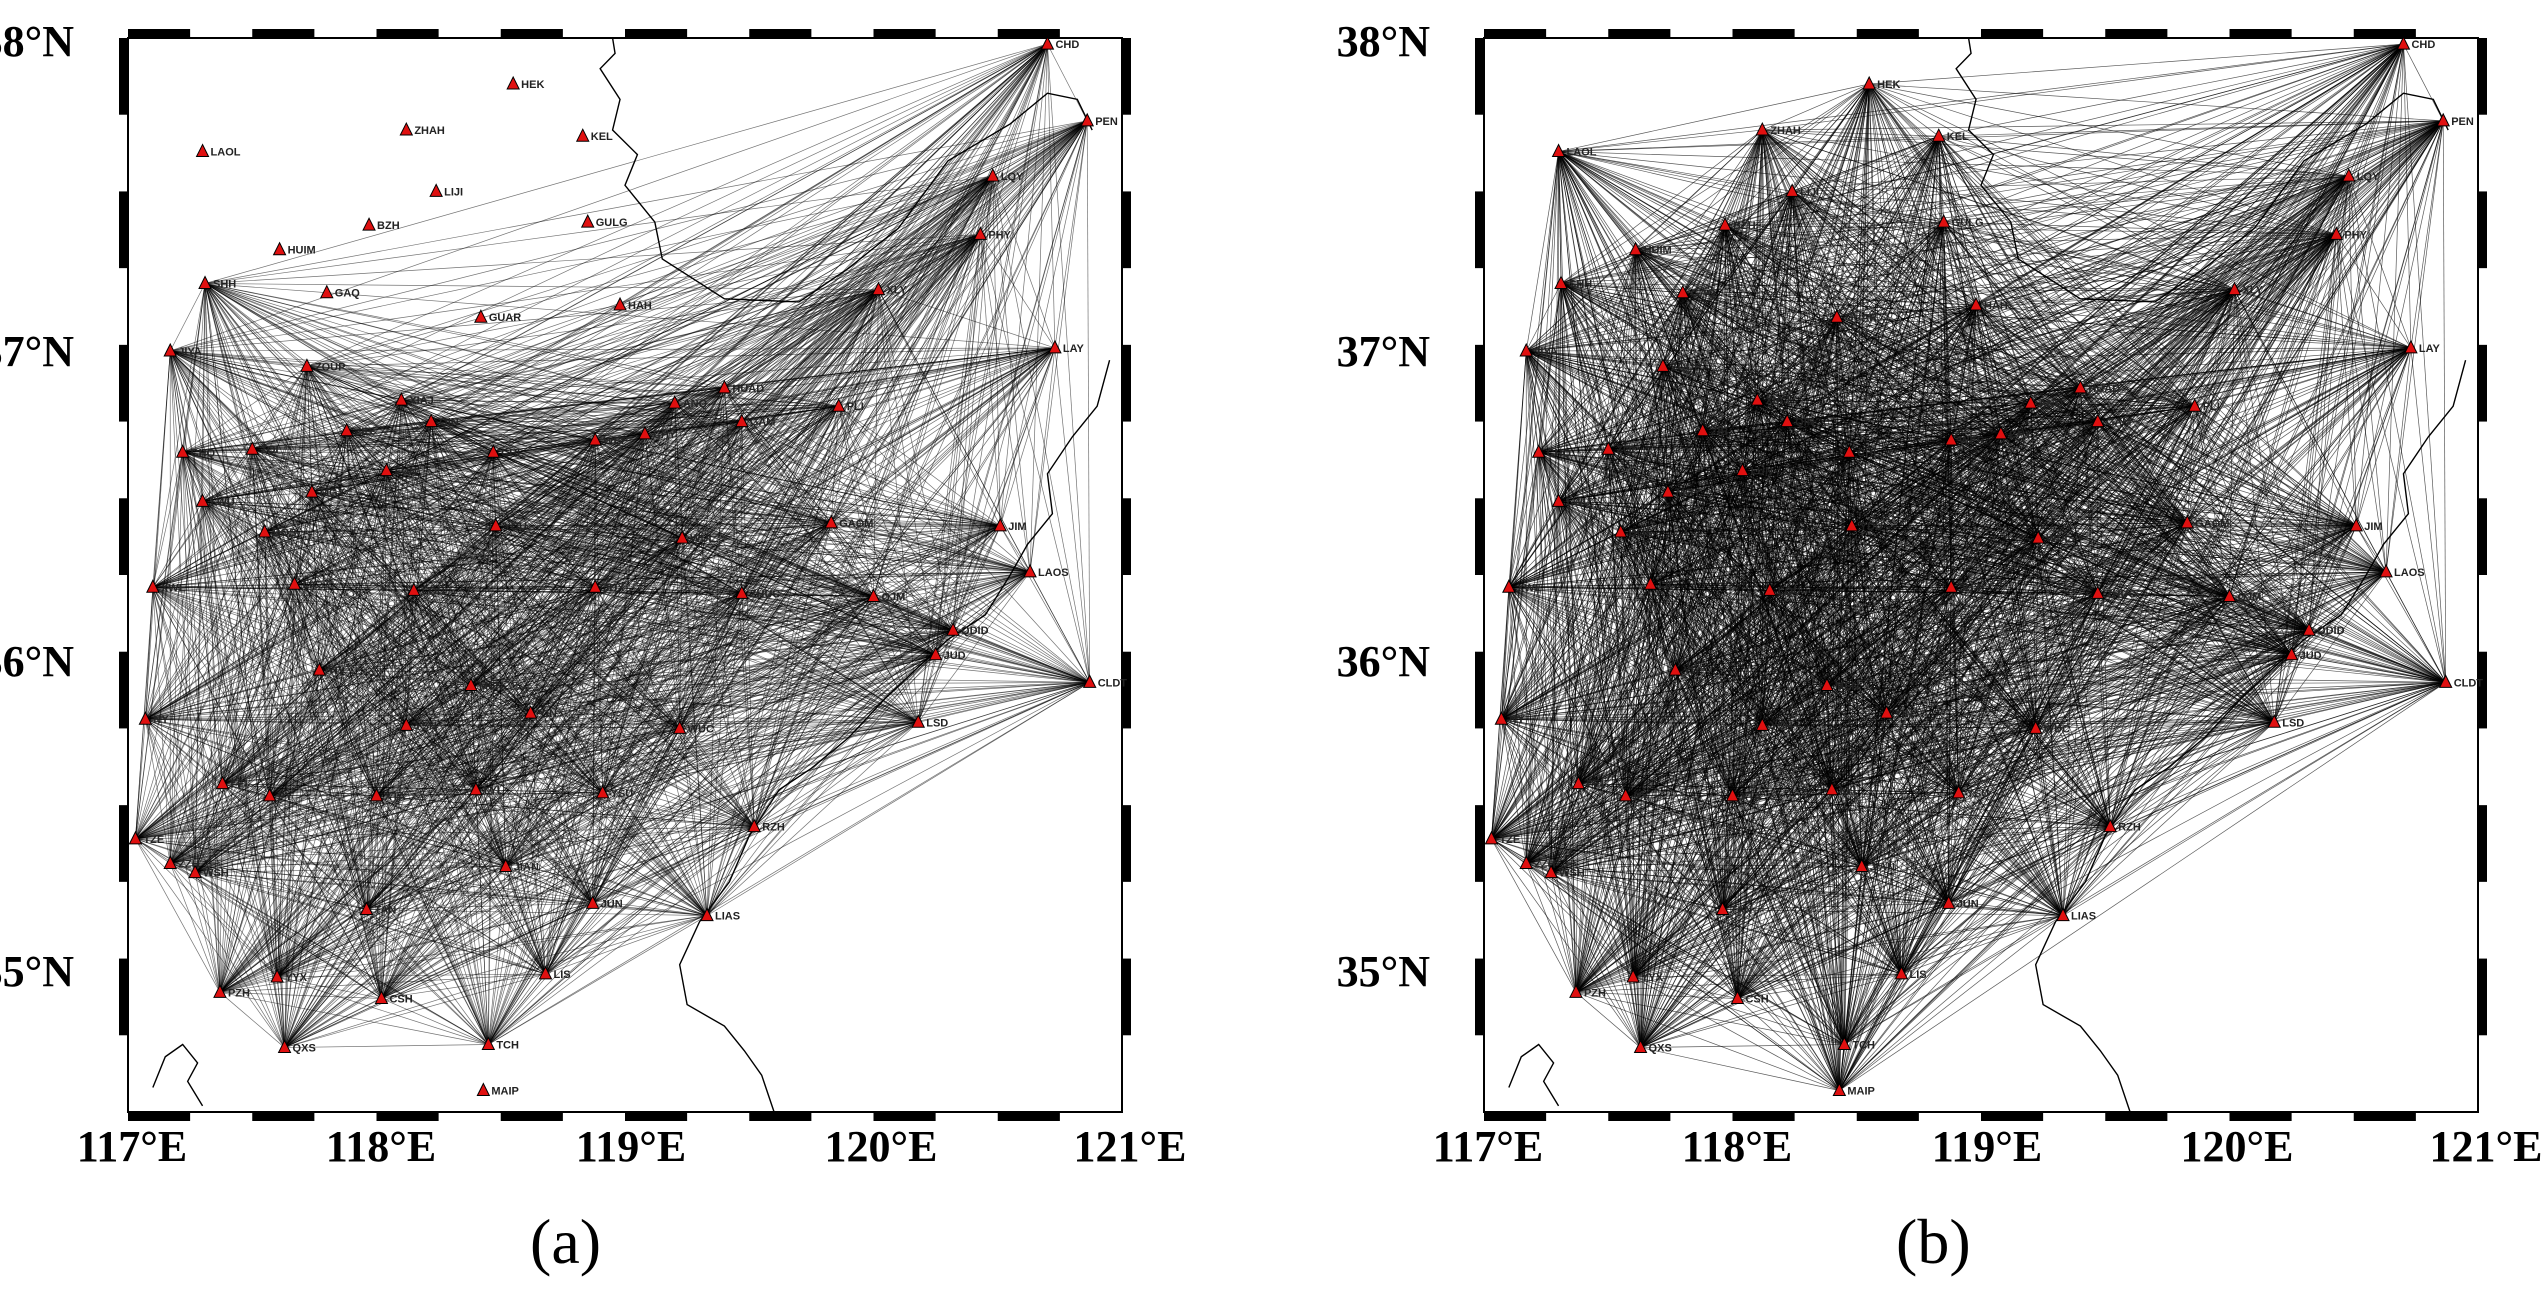 The height and width of the screenshot is (1297, 2541). What do you see at coordinates (1089, 681) in the screenshot?
I see `station-marker-cldt` at bounding box center [1089, 681].